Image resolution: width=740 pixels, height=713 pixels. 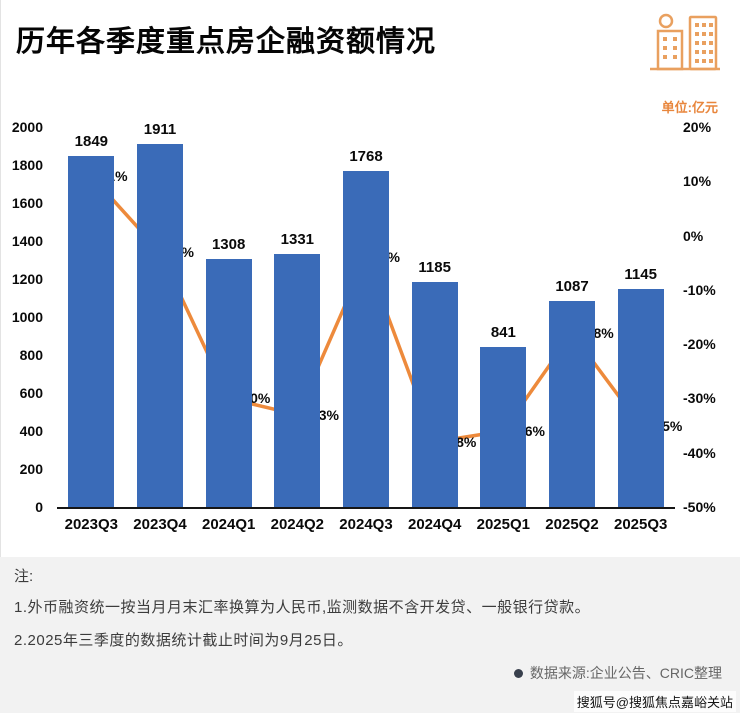 What do you see at coordinates (640, 524) in the screenshot?
I see `x-label-2025Q3: 2025Q3` at bounding box center [640, 524].